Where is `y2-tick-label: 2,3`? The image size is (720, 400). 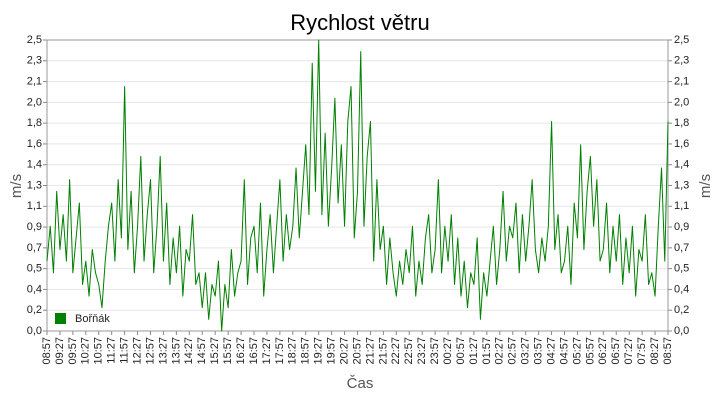 y2-tick-label: 2,3 is located at coordinates (681, 61).